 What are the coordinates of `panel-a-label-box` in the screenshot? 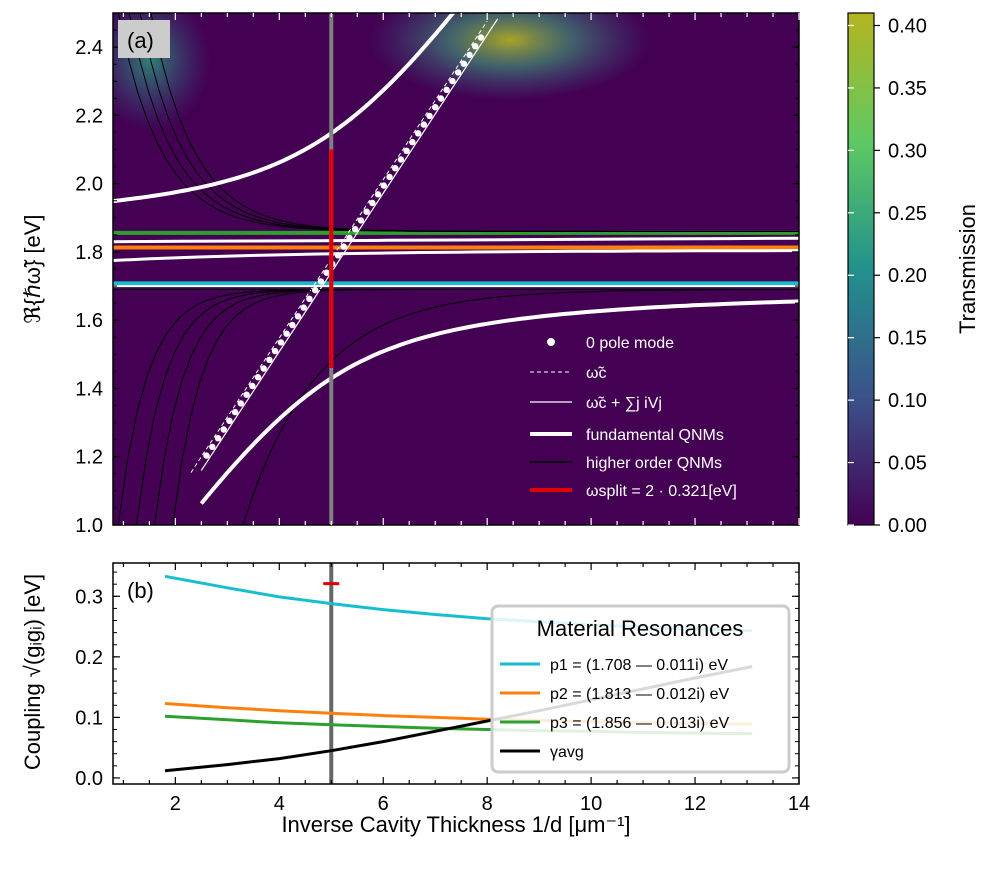 It's located at (144, 39).